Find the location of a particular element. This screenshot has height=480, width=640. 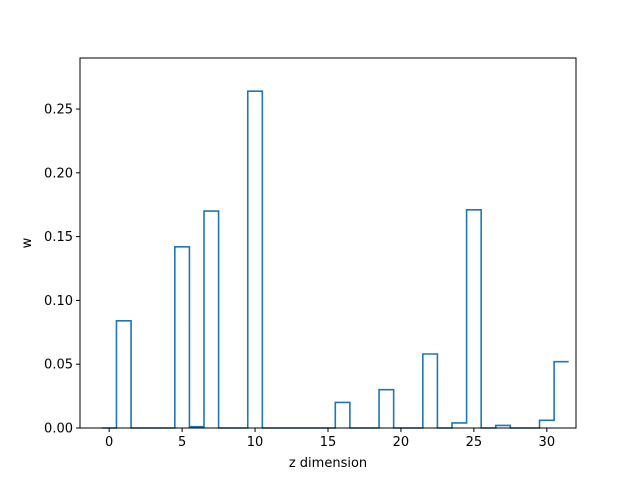

x-tick-label: 20 is located at coordinates (401, 442).